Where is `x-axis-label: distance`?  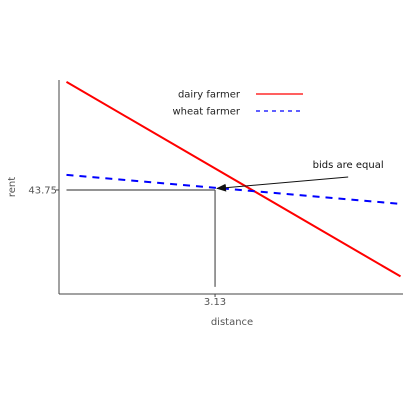 x-axis-label: distance is located at coordinates (232, 322).